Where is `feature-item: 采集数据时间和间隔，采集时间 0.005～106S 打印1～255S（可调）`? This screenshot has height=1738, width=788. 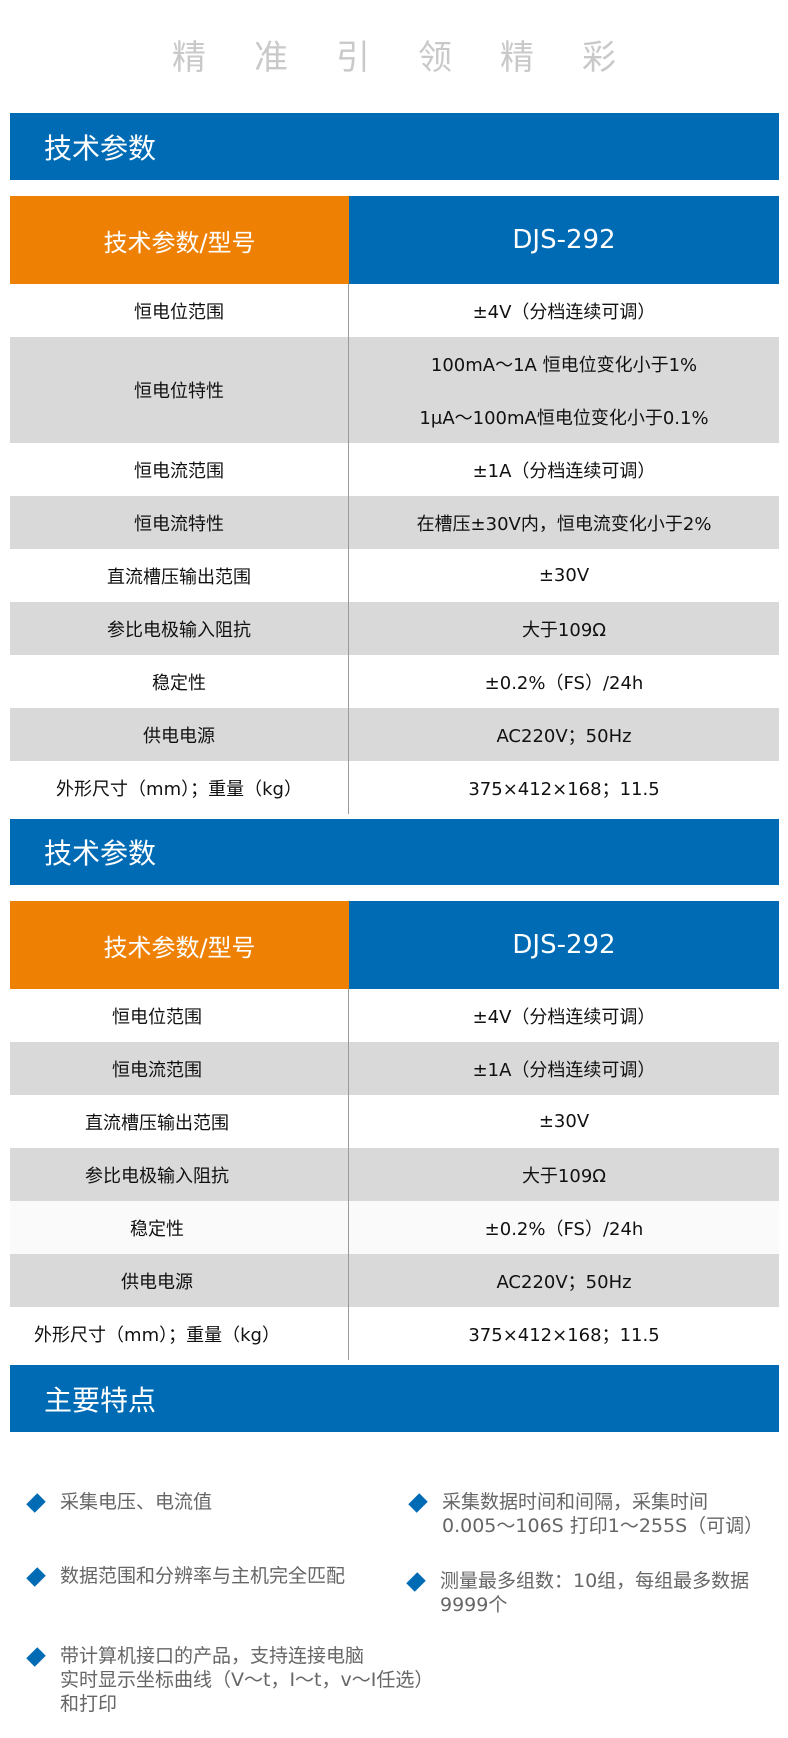 feature-item: 采集数据时间和间隔，采集时间 0.005～106S 打印1～255S（可调） is located at coordinates (586, 1514).